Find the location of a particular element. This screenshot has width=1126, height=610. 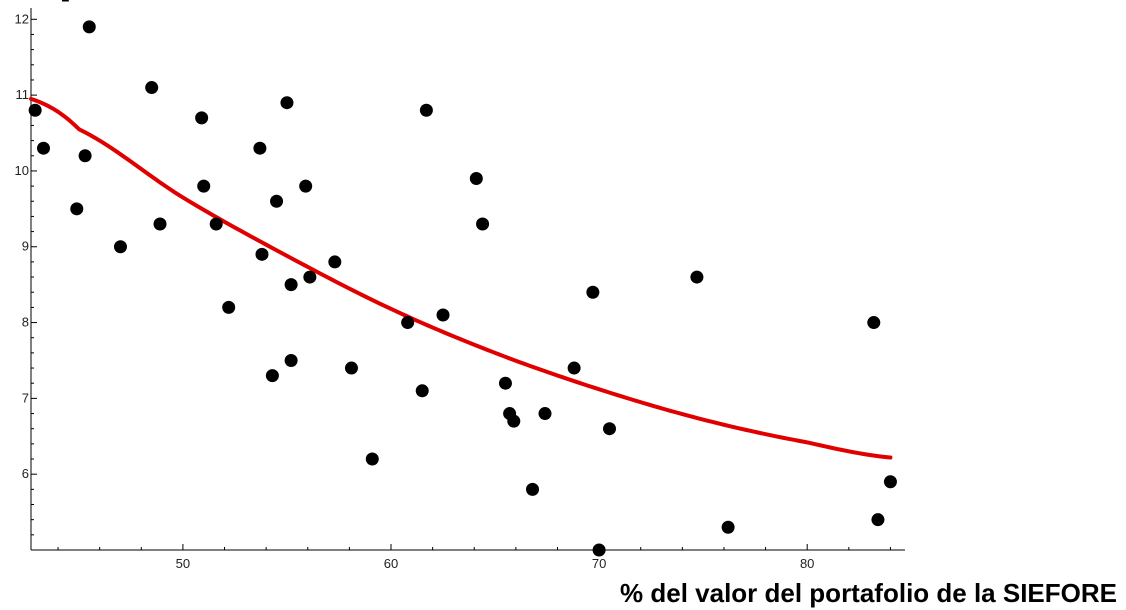

x-axis-title: % del valor del portafolio de la SIEFORE is located at coordinates (868, 593).